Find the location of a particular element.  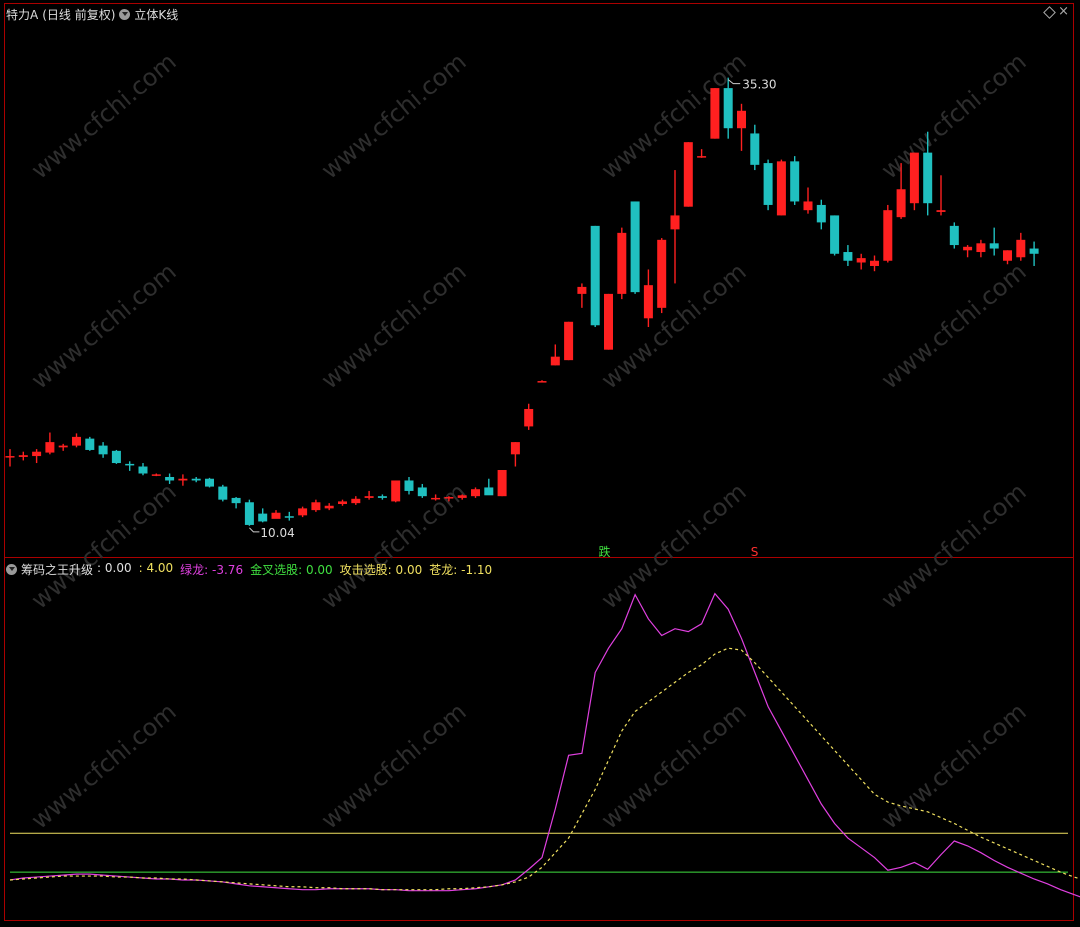

chart-mode-label: 立体K线 is located at coordinates (156, 15).